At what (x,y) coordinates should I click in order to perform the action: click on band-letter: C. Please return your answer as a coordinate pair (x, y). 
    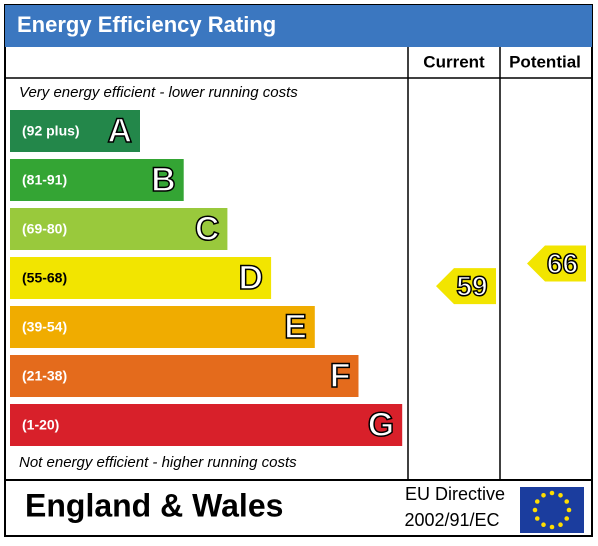
    Looking at the image, I should click on (207, 229).